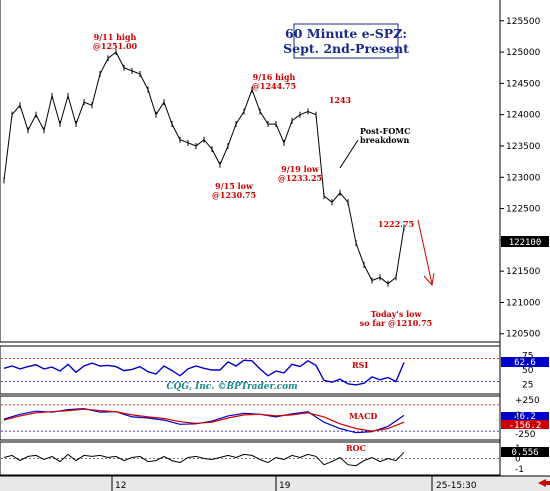  Describe the element at coordinates (231, 387) in the screenshot. I see `watermark: CQG, Inc. ©BPTrader.com` at that location.